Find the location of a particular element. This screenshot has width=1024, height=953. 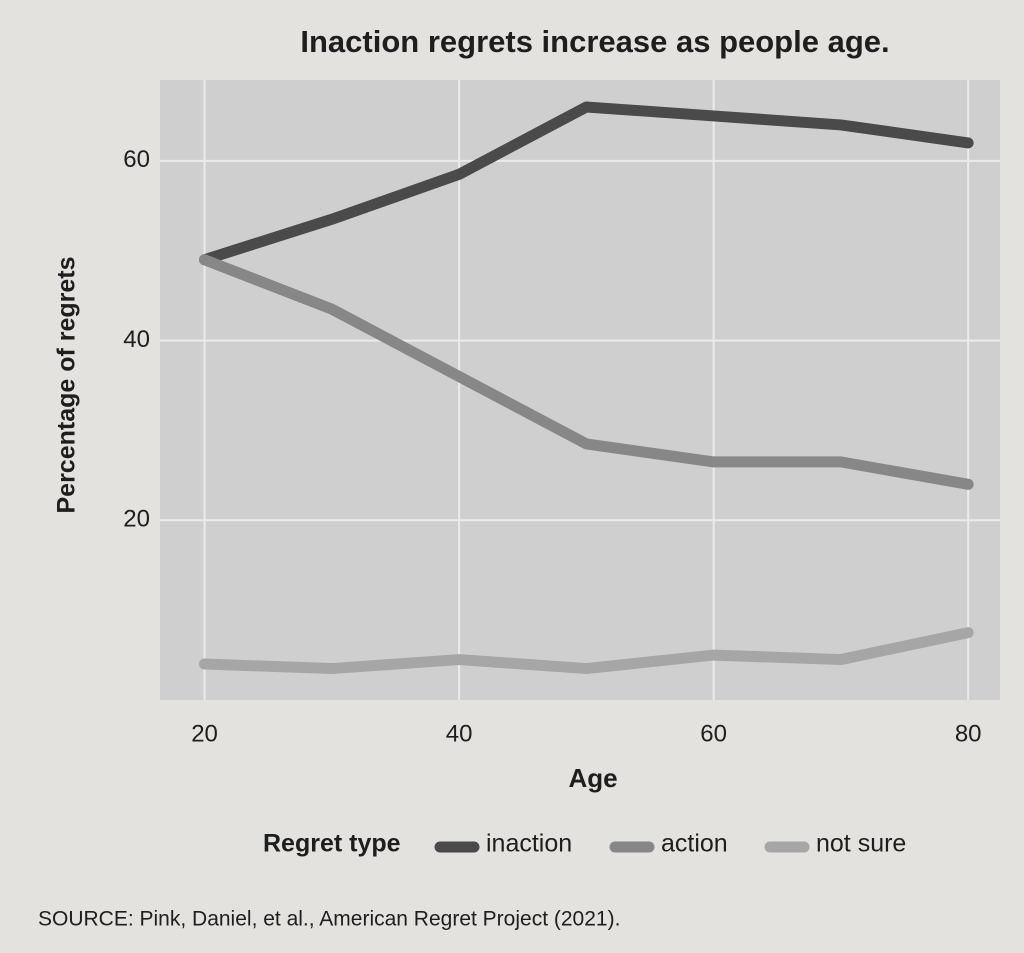

legend-label: inaction is located at coordinates (529, 844).